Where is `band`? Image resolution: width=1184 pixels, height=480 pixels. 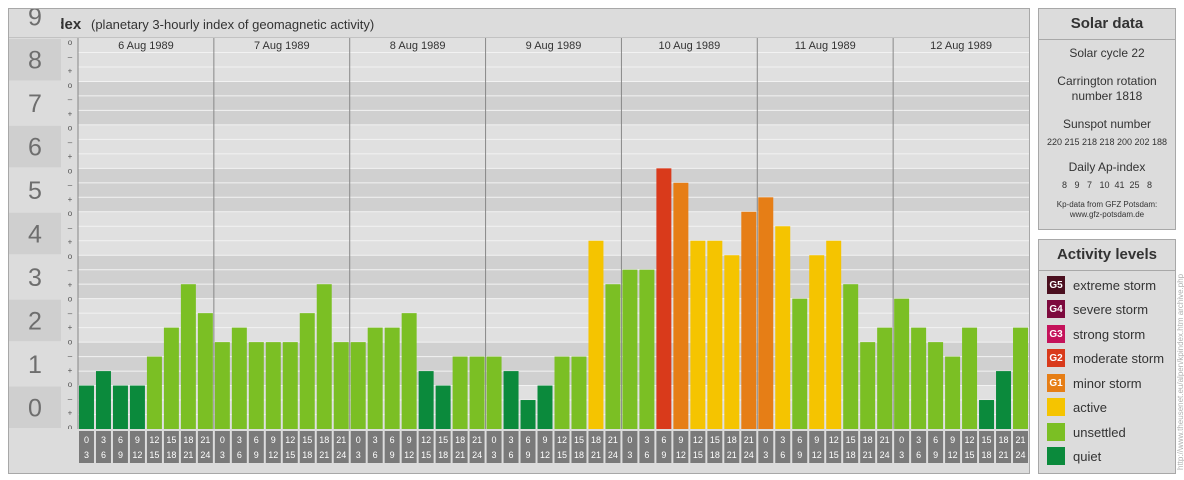
band is located at coordinates (553, 233).